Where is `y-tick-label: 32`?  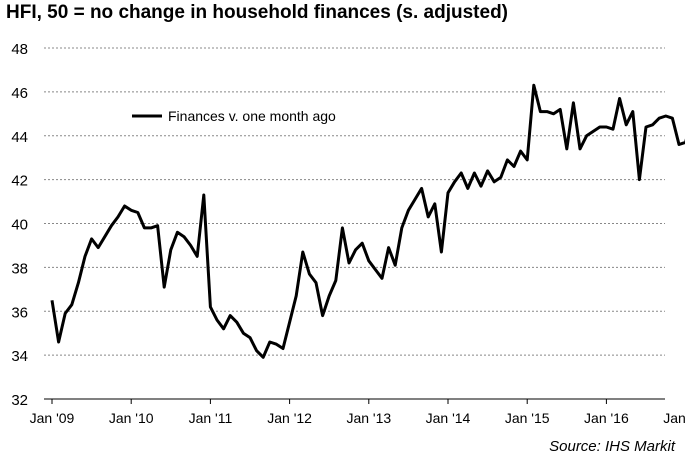
y-tick-label: 32 is located at coordinates (19, 400).